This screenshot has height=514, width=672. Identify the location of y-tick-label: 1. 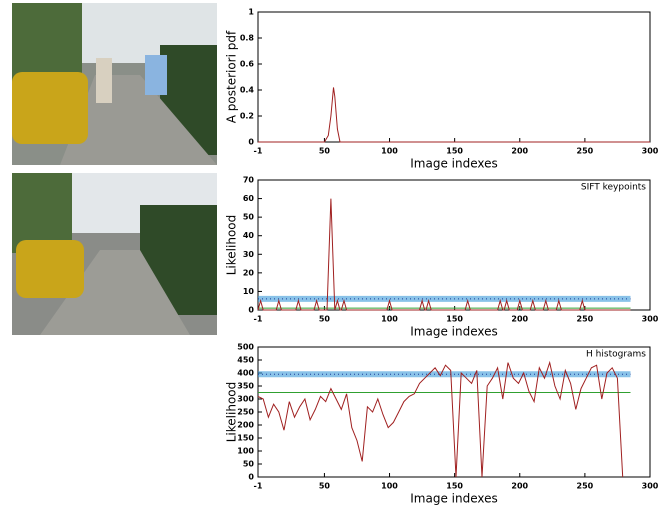
(251, 12).